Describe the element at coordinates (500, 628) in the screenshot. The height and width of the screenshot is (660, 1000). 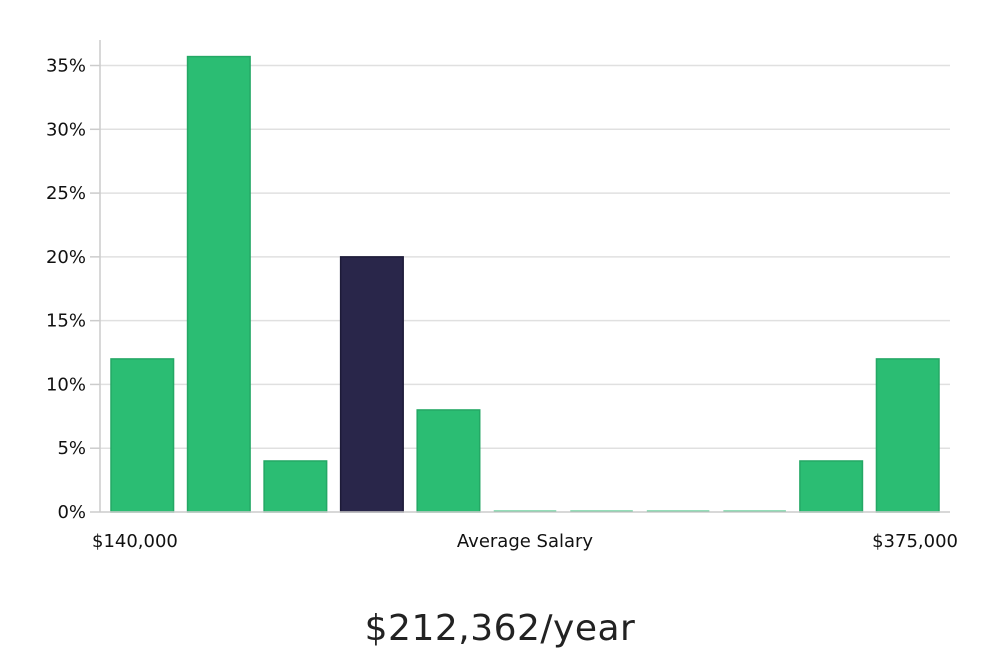
I see `average-salary-value: $212,362/year` at that location.